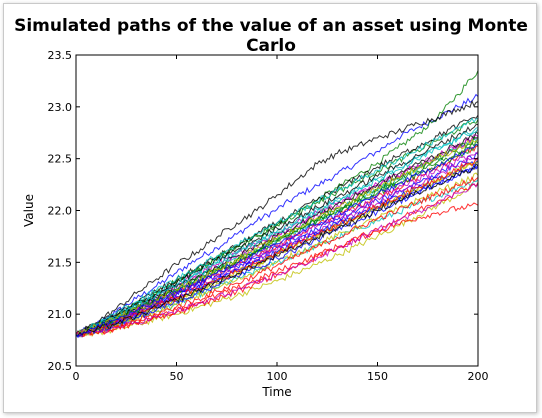 The width and height of the screenshot is (542, 418). Describe the element at coordinates (29, 210) in the screenshot. I see `y-axis-label: Value` at that location.